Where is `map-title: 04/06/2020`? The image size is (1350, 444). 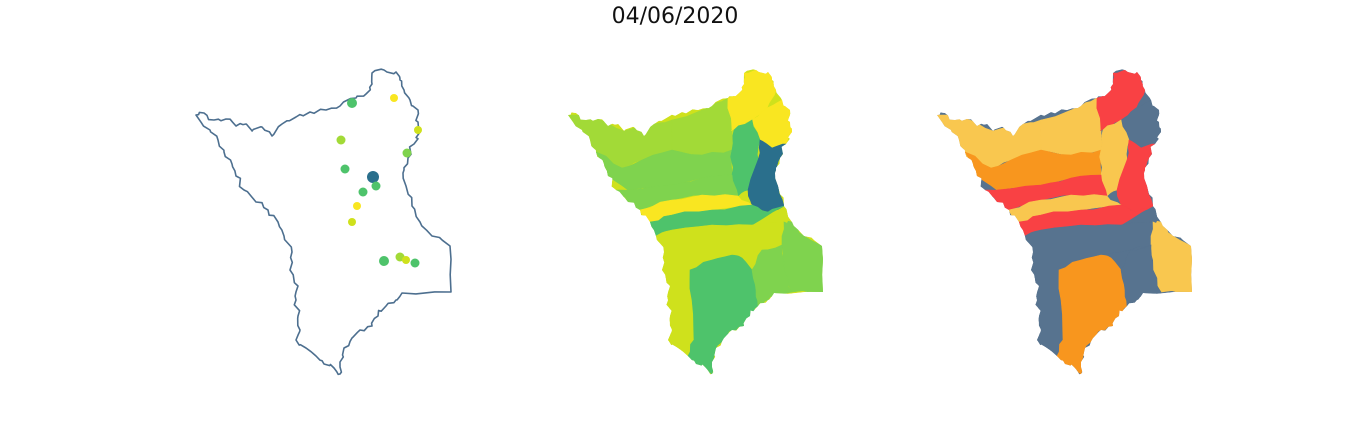 map-title: 04/06/2020 is located at coordinates (675, 16).